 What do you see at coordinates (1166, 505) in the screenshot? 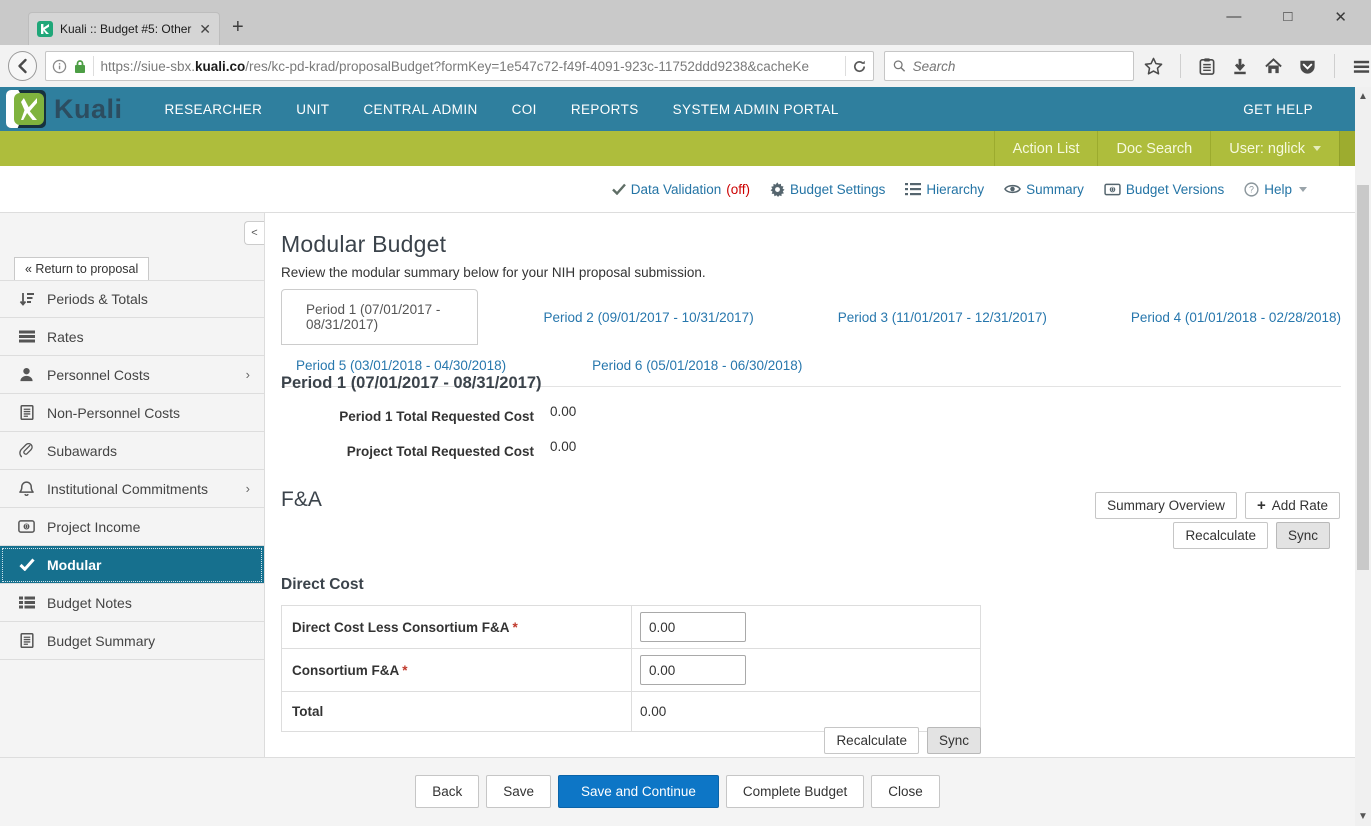
I see `summary-overview-button: Summary Overview` at bounding box center [1166, 505].